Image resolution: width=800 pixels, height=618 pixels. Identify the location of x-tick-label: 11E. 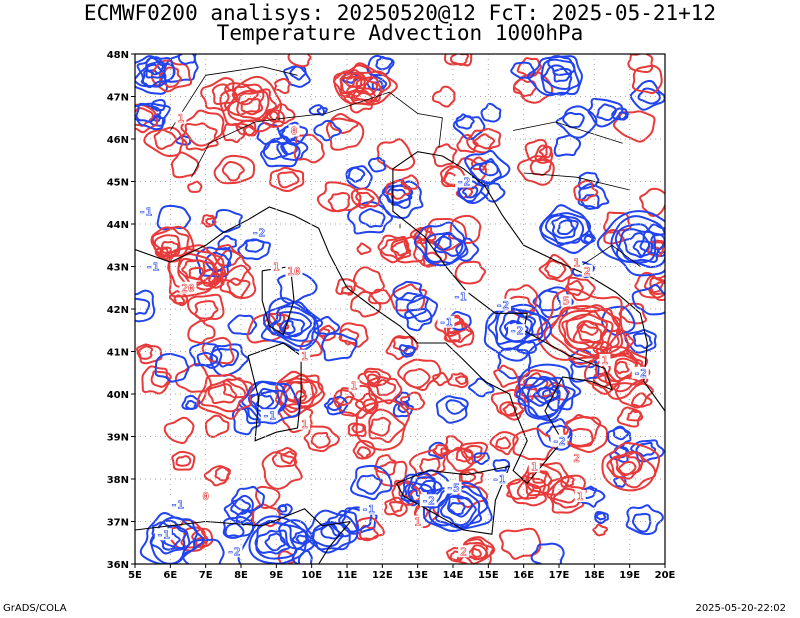
(347, 575).